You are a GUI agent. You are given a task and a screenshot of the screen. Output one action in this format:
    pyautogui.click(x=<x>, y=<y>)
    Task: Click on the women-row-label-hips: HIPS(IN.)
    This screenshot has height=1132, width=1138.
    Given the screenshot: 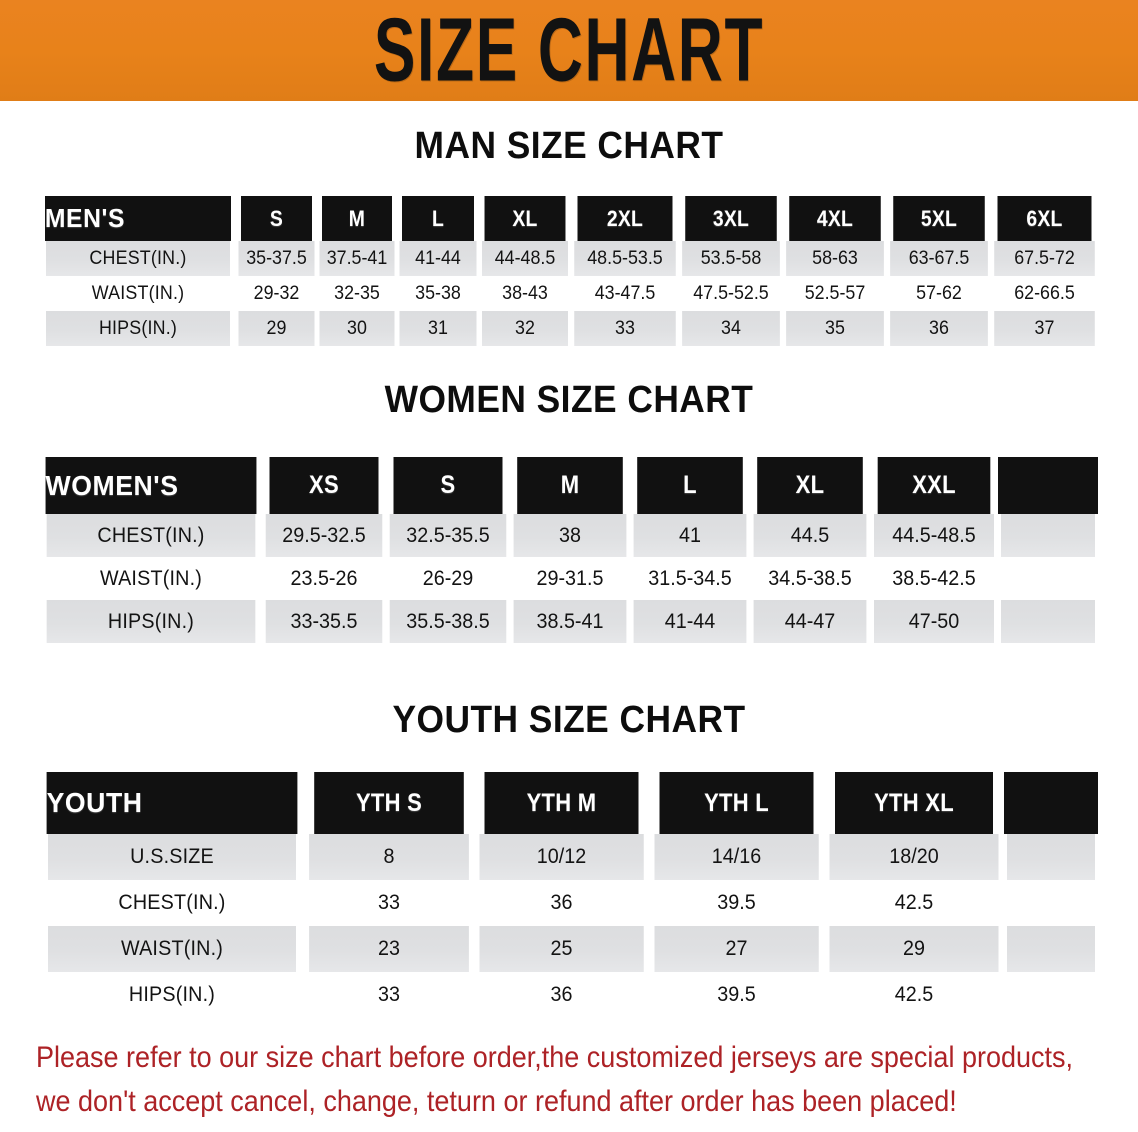 What is the action you would take?
    pyautogui.click(x=151, y=621)
    